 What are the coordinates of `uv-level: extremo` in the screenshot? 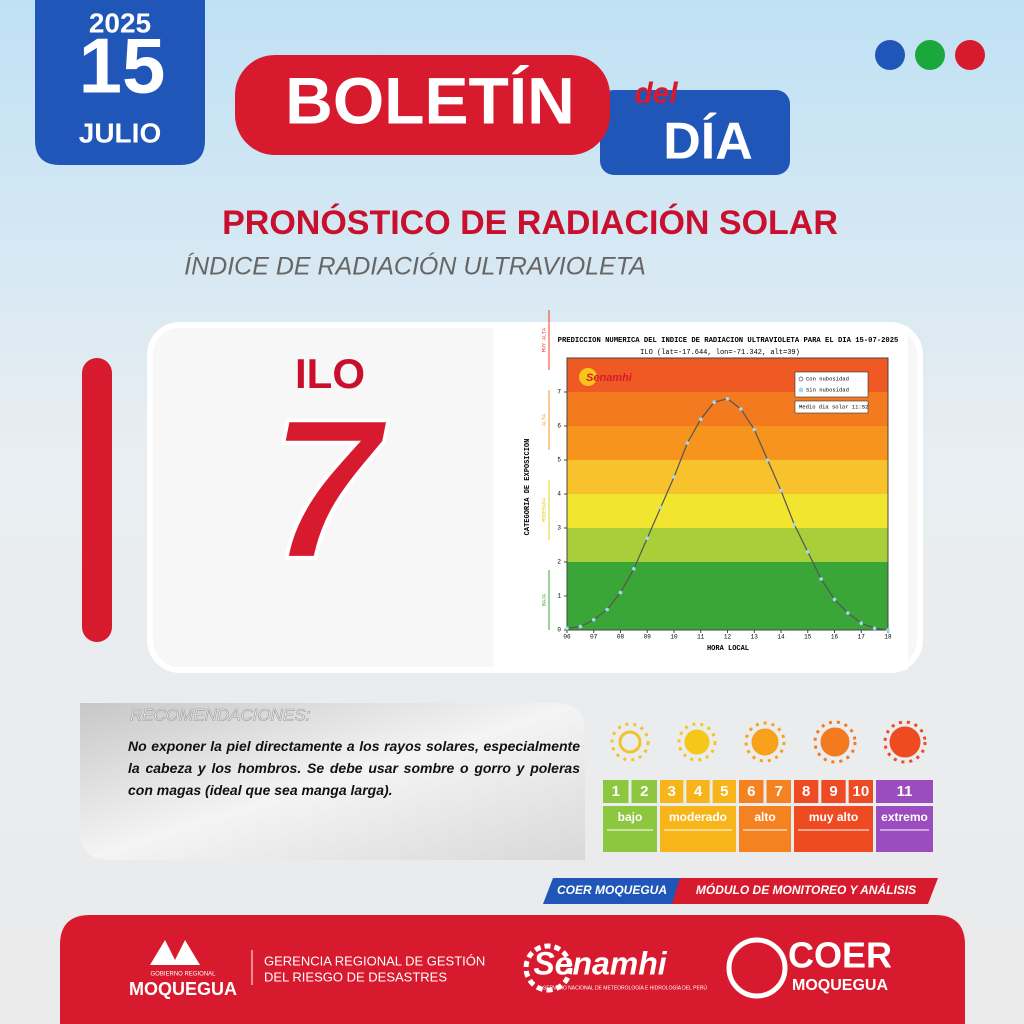 It's located at (904, 817).